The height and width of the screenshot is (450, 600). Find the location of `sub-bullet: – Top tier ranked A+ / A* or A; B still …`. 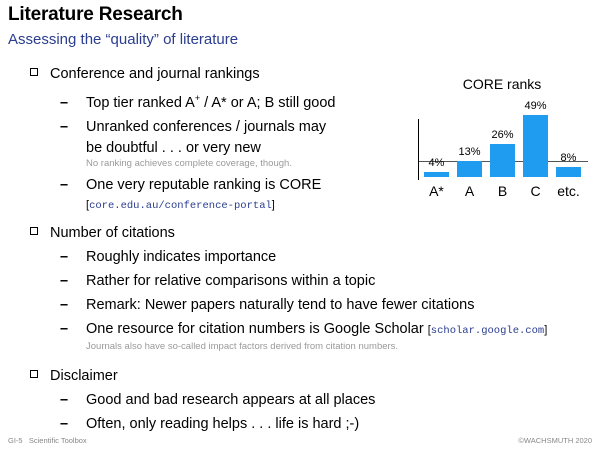

sub-bullet: – Top tier ranked A+ / A* or A; B still … is located at coordinates (310, 101).